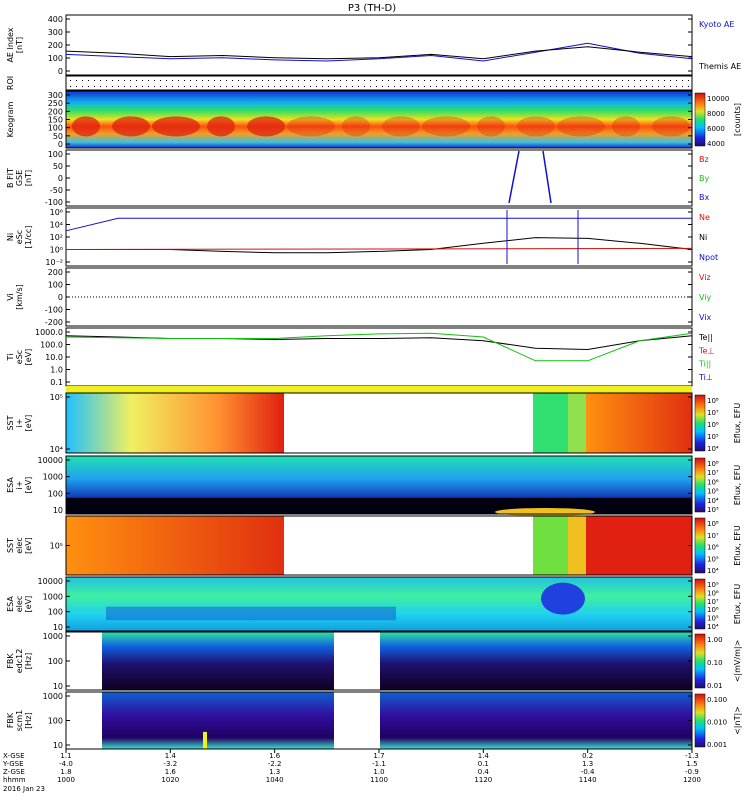 This screenshot has height=804, width=750. What do you see at coordinates (378, 756) in the screenshot?
I see `x-tick-label: 1.7` at bounding box center [378, 756].